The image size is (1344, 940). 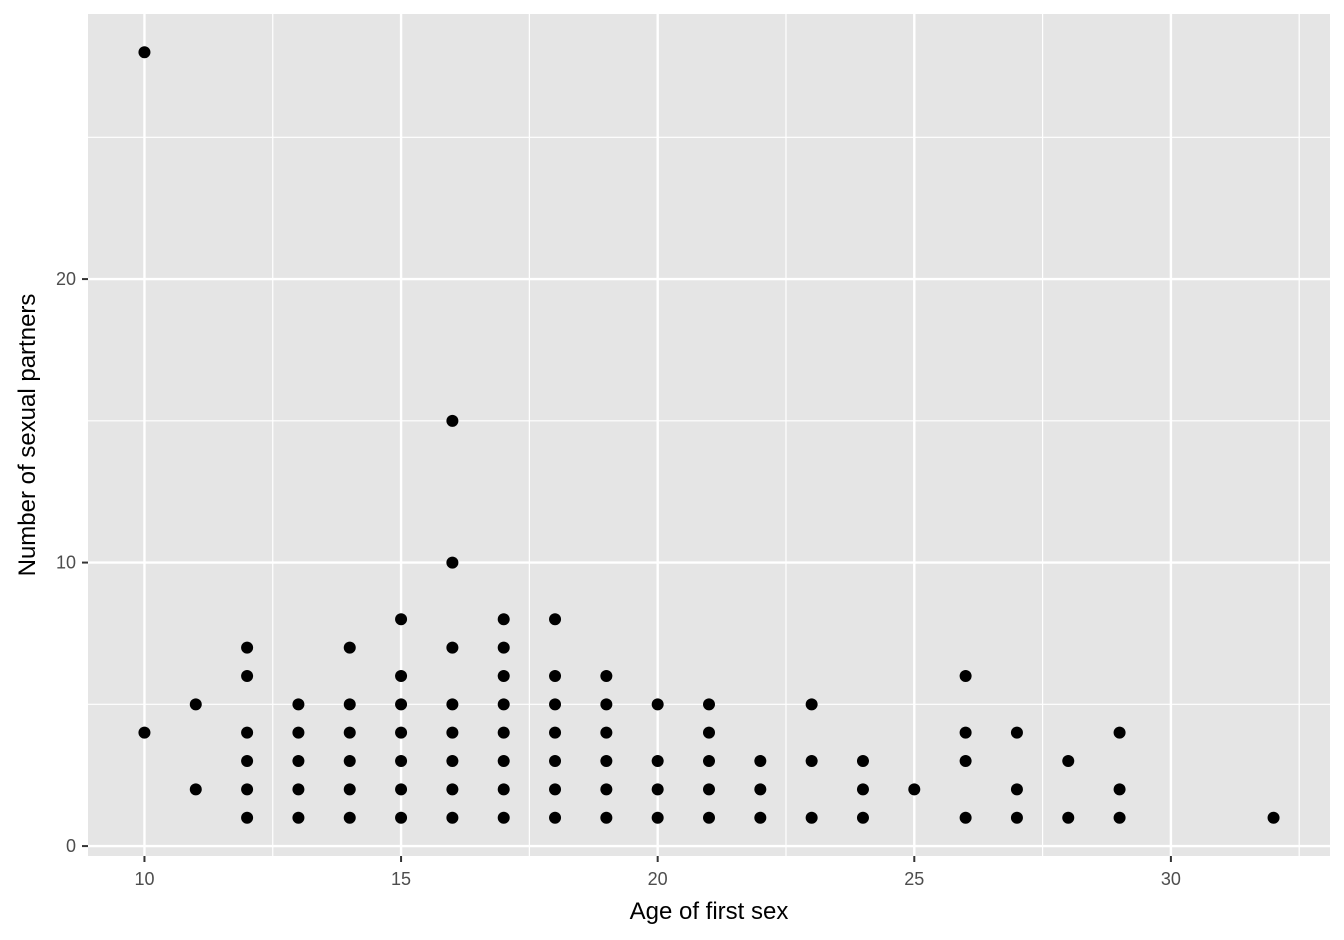 What do you see at coordinates (66, 563) in the screenshot?
I see `y-tick-label-10: 10` at bounding box center [66, 563].